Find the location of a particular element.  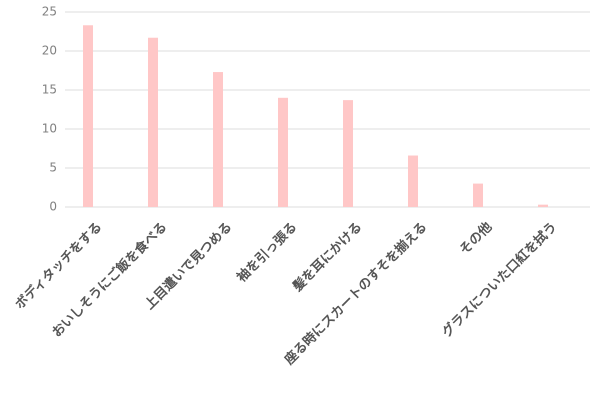

x-tick-label: 袖を引っ張る is located at coordinates (267, 252).